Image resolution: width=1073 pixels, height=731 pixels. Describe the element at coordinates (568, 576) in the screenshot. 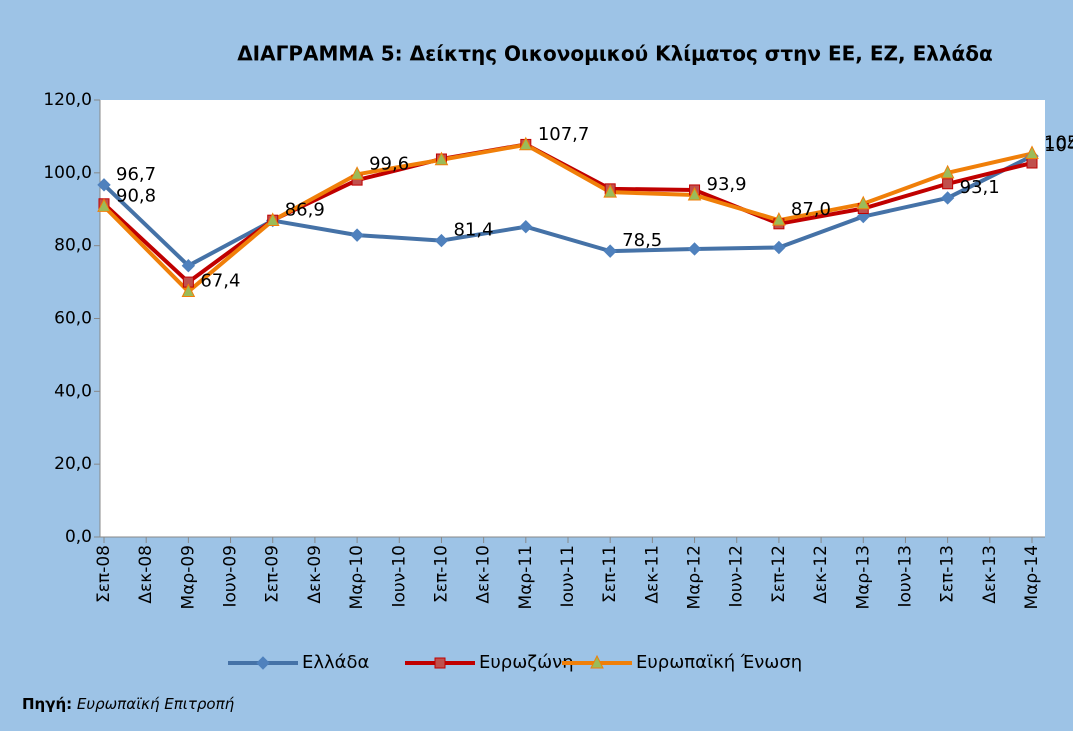

I see `x-tick-label: Ιουν-11` at that location.